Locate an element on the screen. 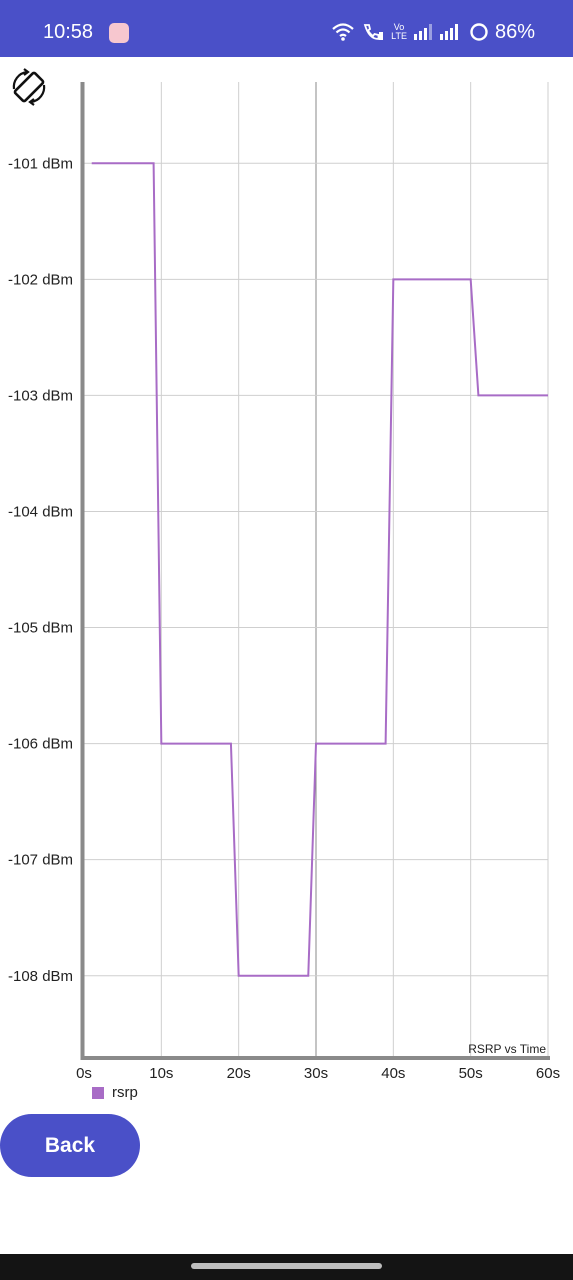 The height and width of the screenshot is (1280, 573). legend-swatch is located at coordinates (98, 1092).